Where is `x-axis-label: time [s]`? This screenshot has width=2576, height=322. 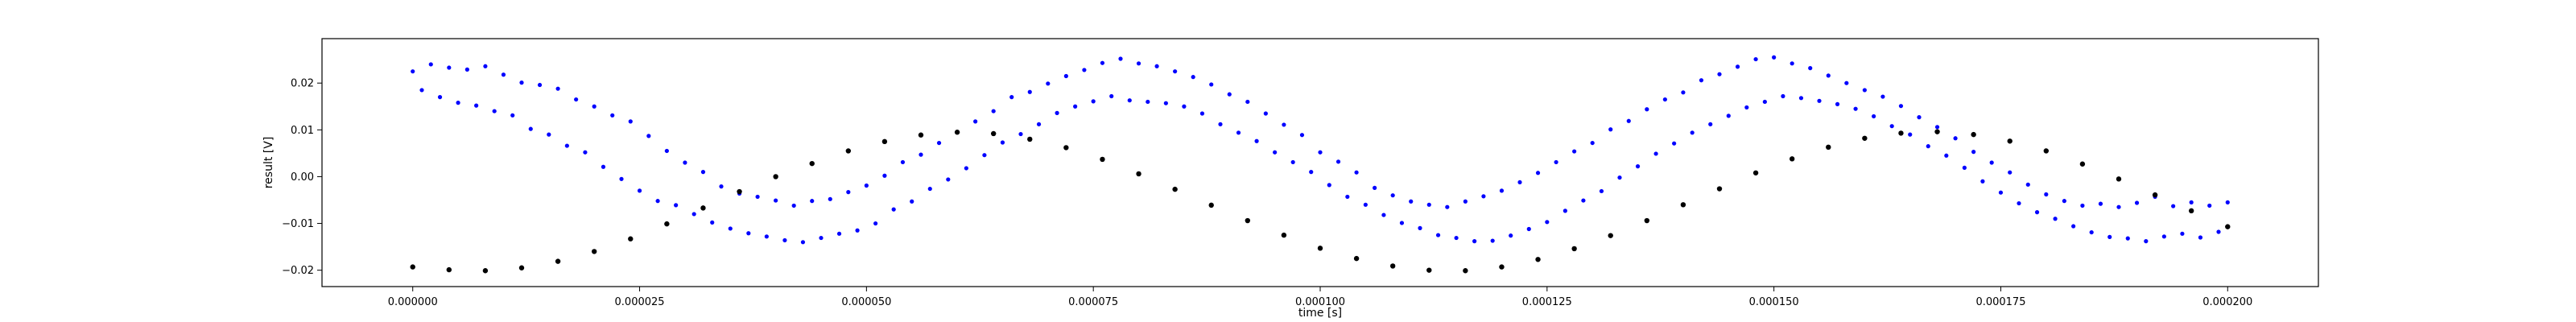 x-axis-label: time [s] is located at coordinates (1320, 313).